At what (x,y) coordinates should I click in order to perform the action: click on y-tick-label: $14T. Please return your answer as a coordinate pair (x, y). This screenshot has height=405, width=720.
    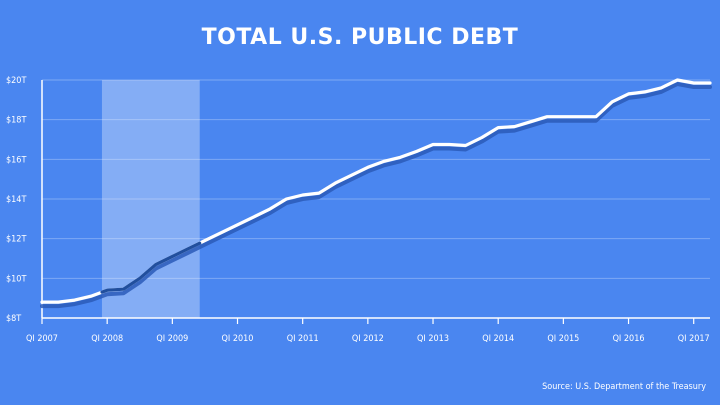
    Looking at the image, I should click on (16, 200).